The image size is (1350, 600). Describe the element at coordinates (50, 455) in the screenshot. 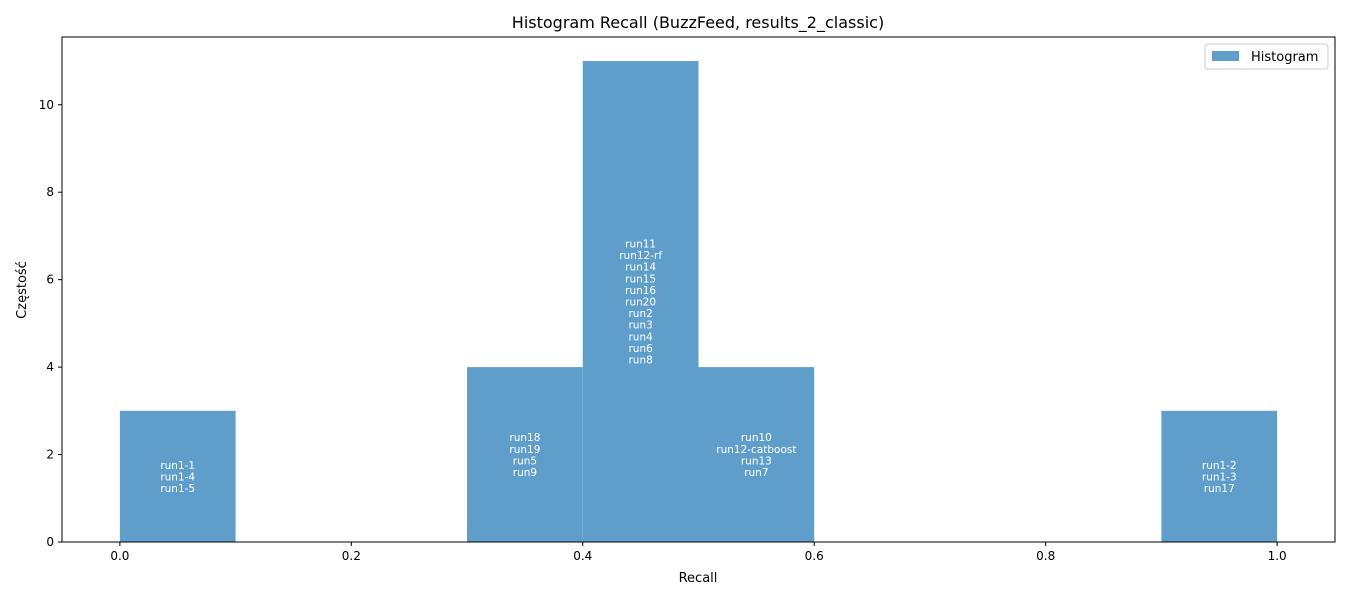

I see `y-tick-label: 2` at that location.